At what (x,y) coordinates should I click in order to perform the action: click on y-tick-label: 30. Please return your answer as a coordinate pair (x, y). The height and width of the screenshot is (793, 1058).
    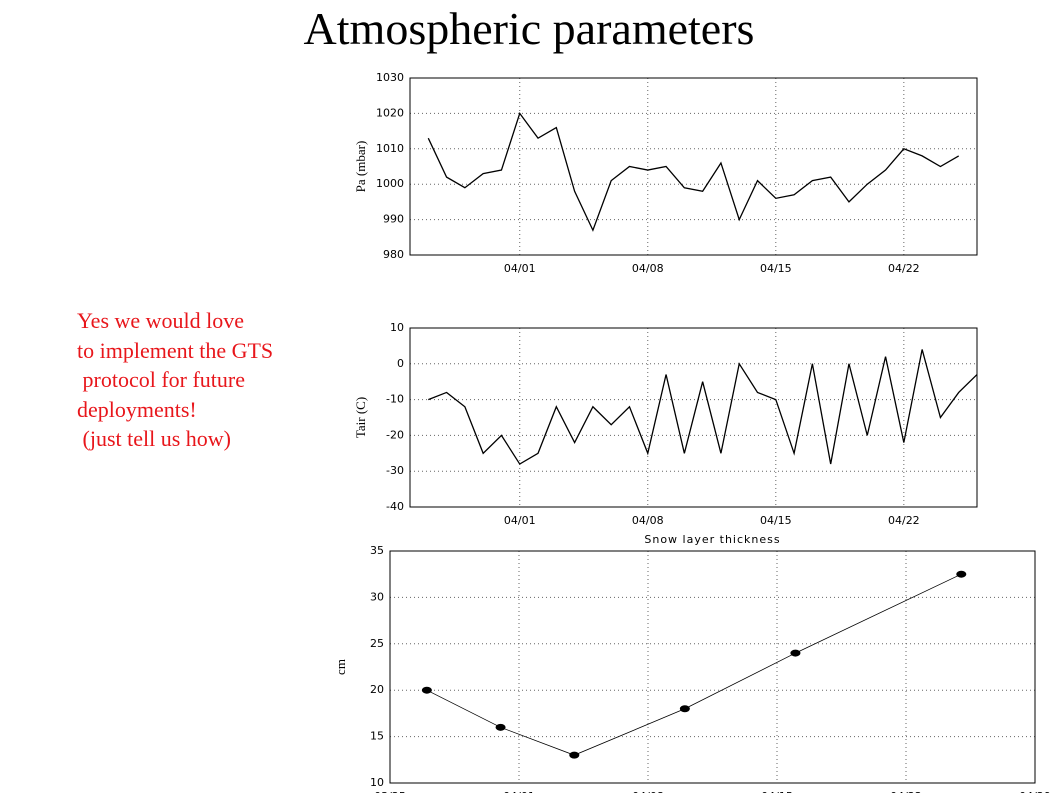
    Looking at the image, I should click on (377, 596).